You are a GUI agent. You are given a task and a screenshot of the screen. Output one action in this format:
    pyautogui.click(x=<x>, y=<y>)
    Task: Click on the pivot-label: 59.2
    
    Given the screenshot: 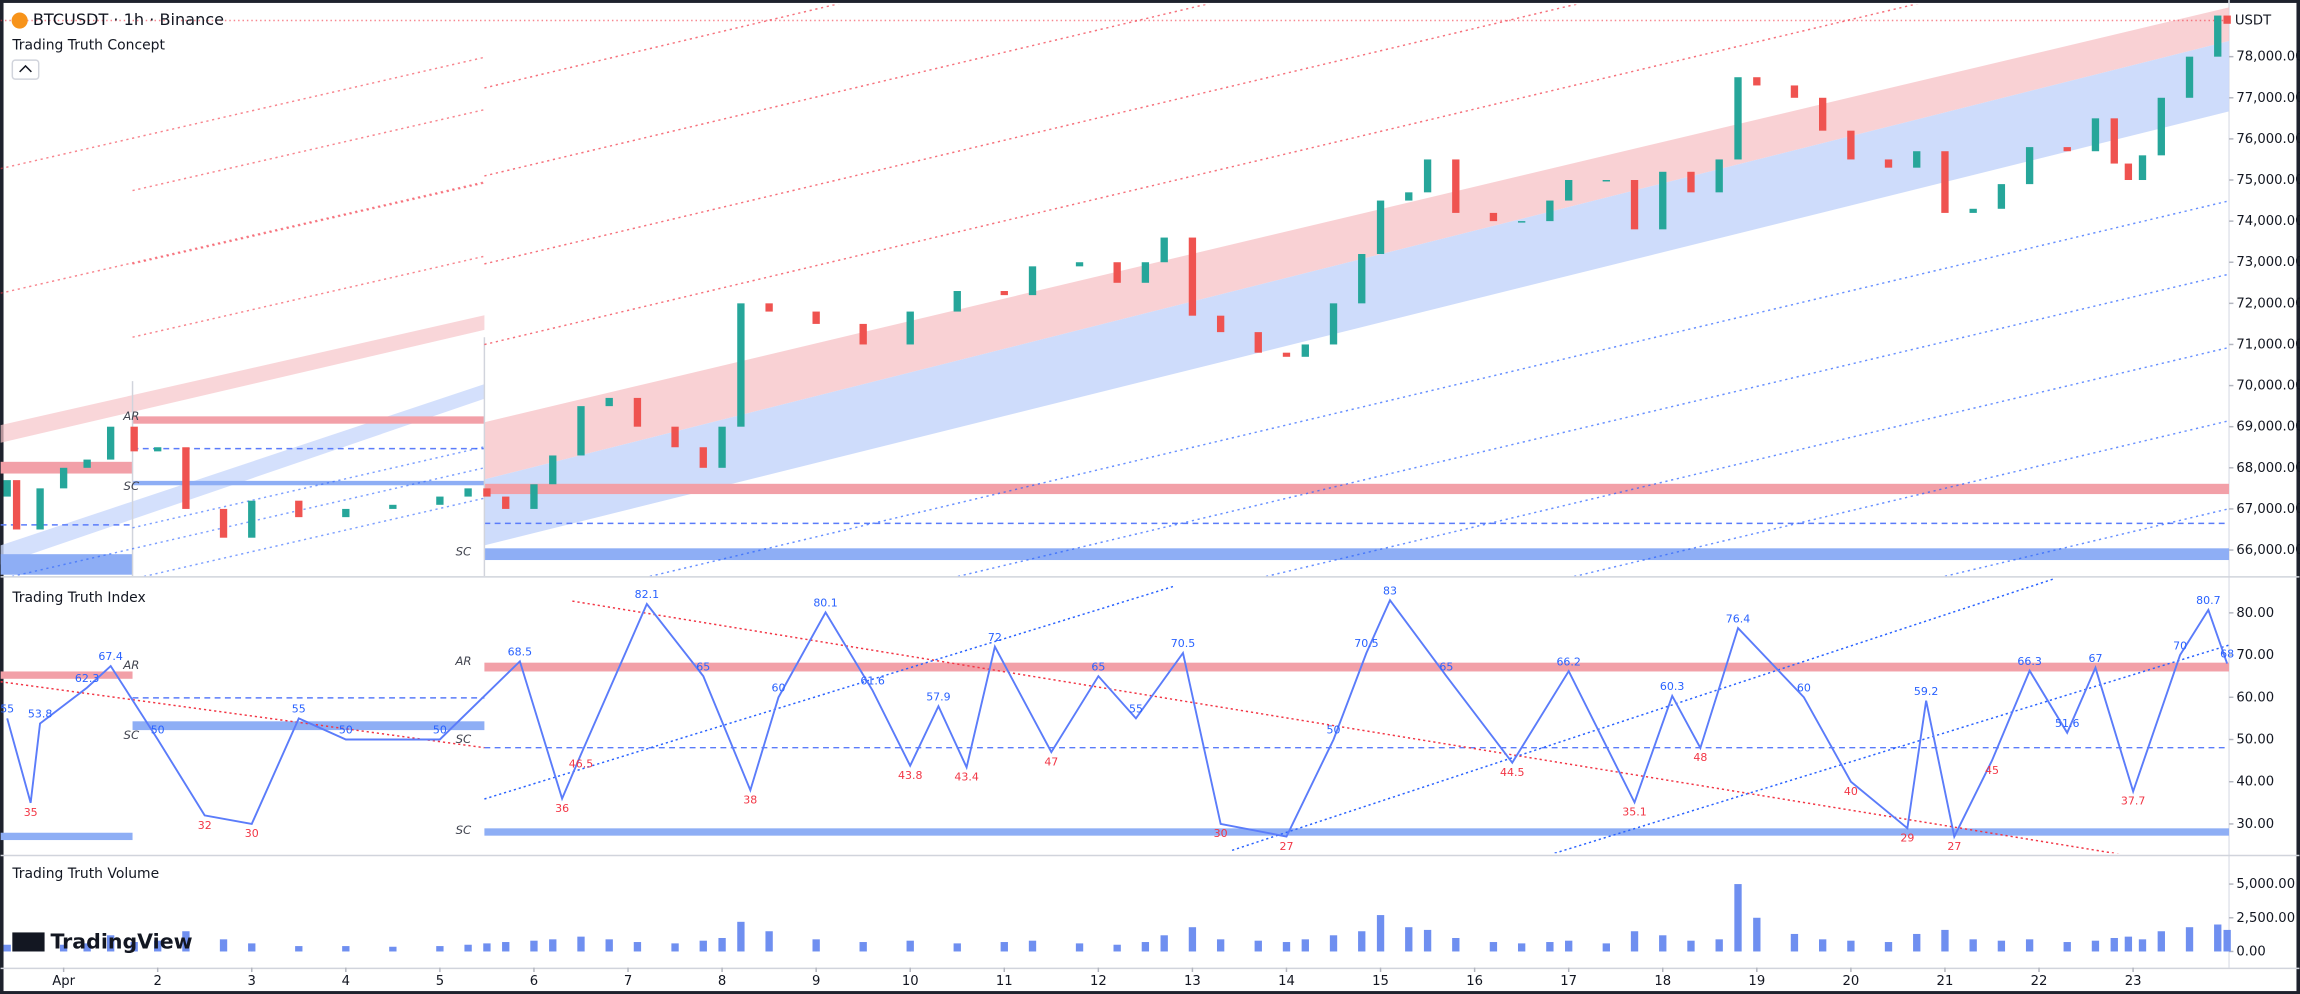 What is the action you would take?
    pyautogui.click(x=1926, y=691)
    